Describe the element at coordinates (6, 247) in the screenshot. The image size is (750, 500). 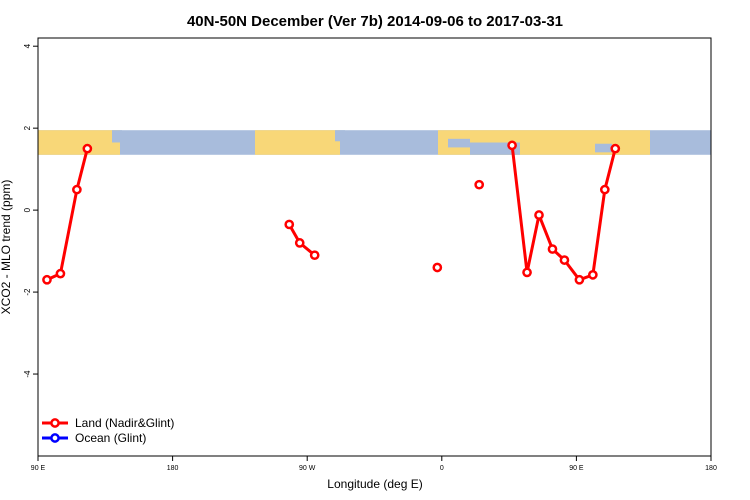
I see `y-axis-label: XCO2 - MLO trend (ppm)` at that location.